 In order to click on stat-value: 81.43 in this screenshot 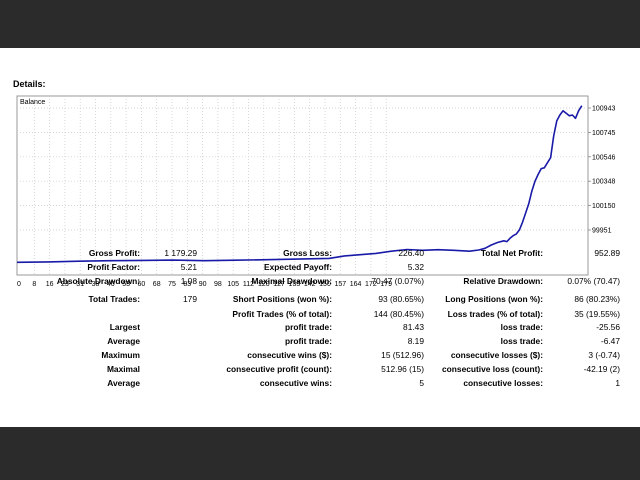, I will do `click(413, 327)`.